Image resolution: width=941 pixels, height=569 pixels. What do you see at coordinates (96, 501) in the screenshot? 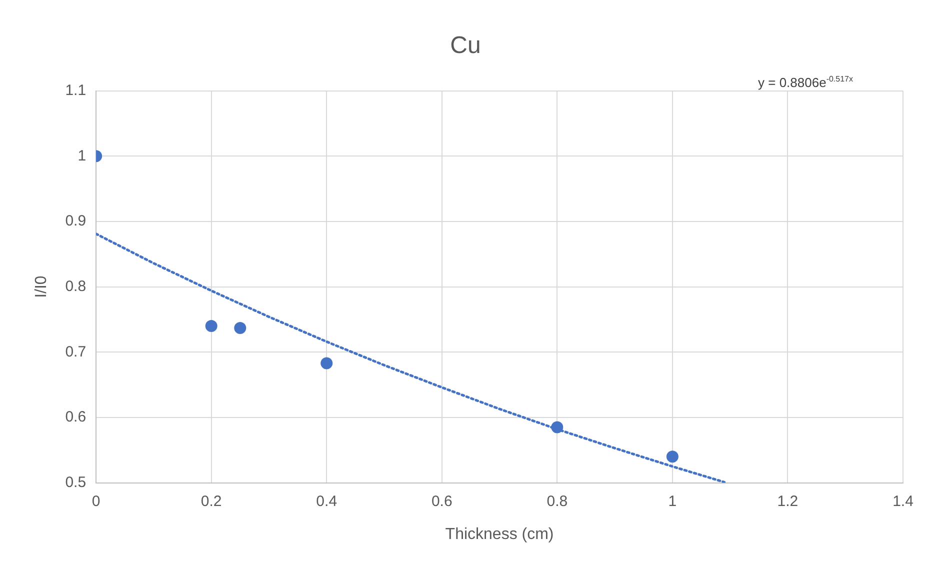
I see `x-tick-label: 0` at bounding box center [96, 501].